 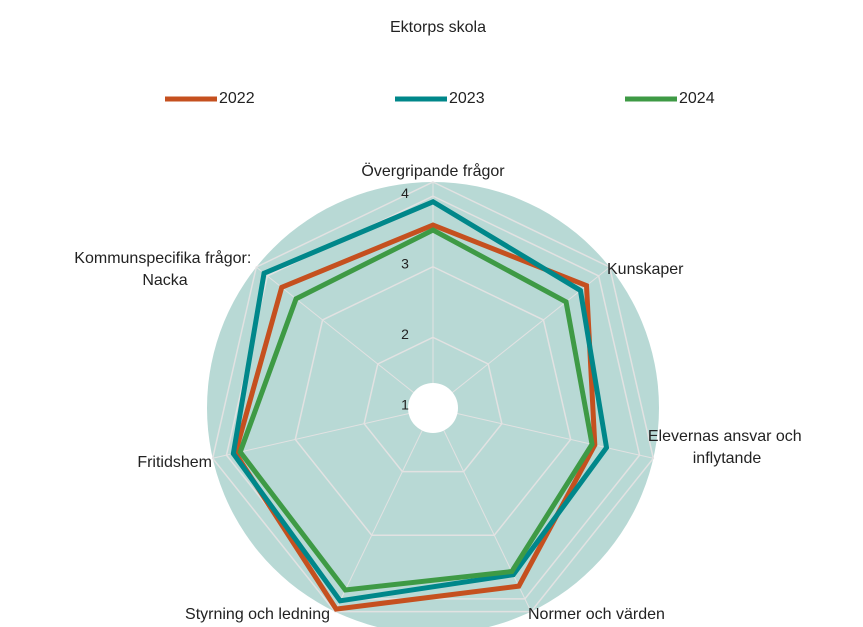 I want to click on center-hole, so click(x=433, y=408).